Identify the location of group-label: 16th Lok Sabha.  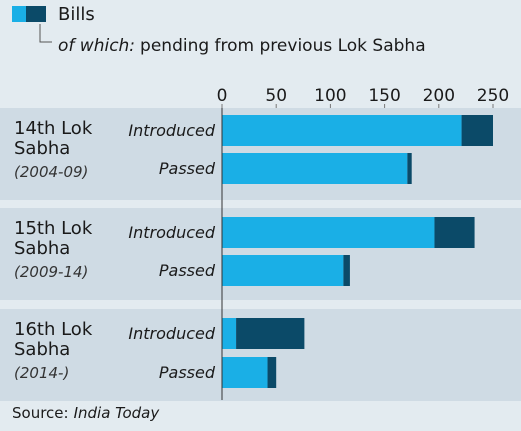
(53, 339).